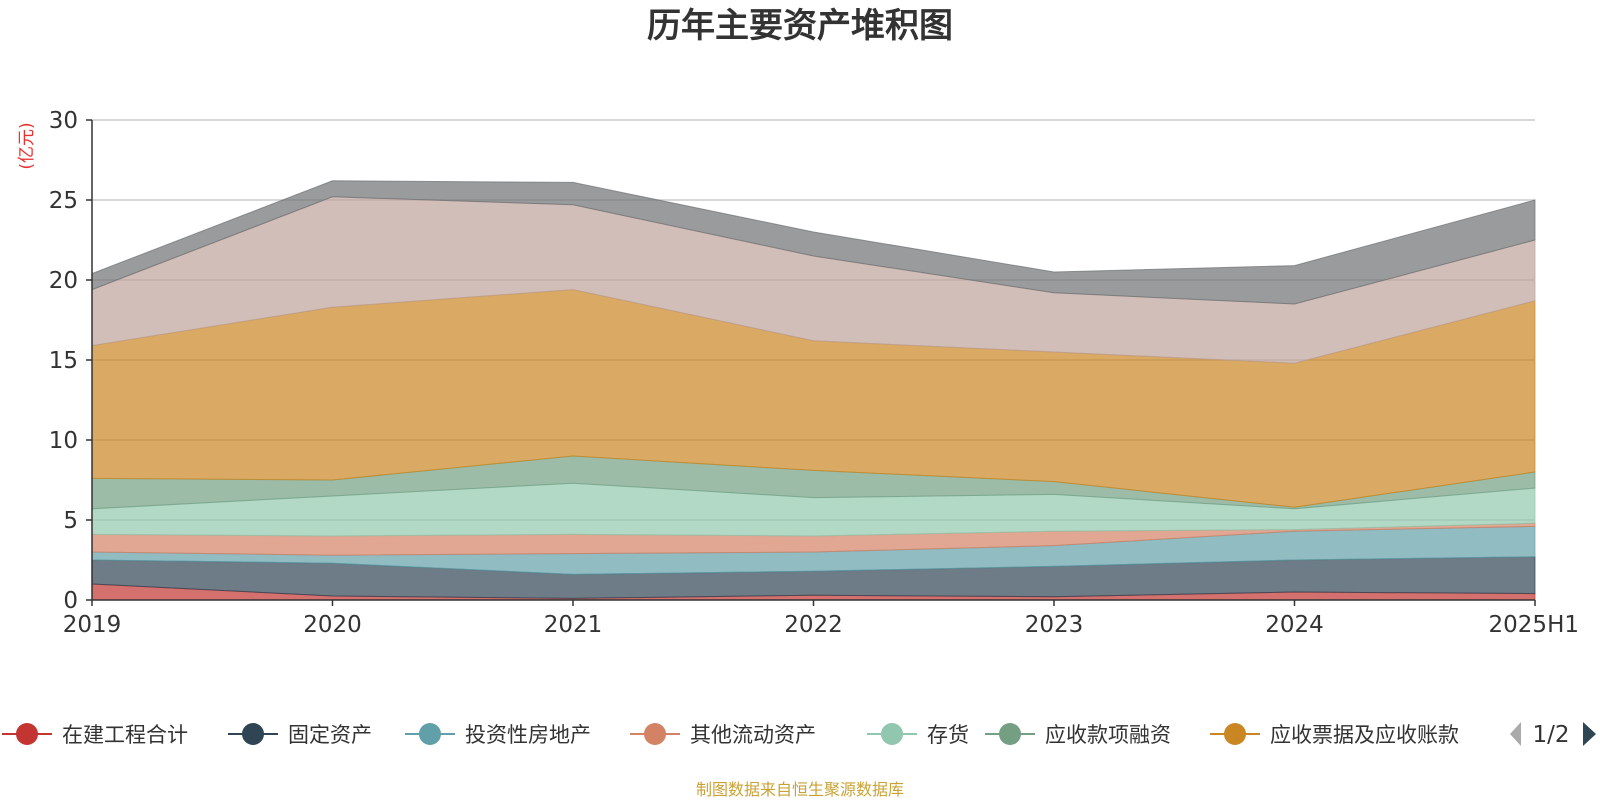 The height and width of the screenshot is (800, 1600). I want to click on legend-prev-arrow-icon, so click(1515, 734).